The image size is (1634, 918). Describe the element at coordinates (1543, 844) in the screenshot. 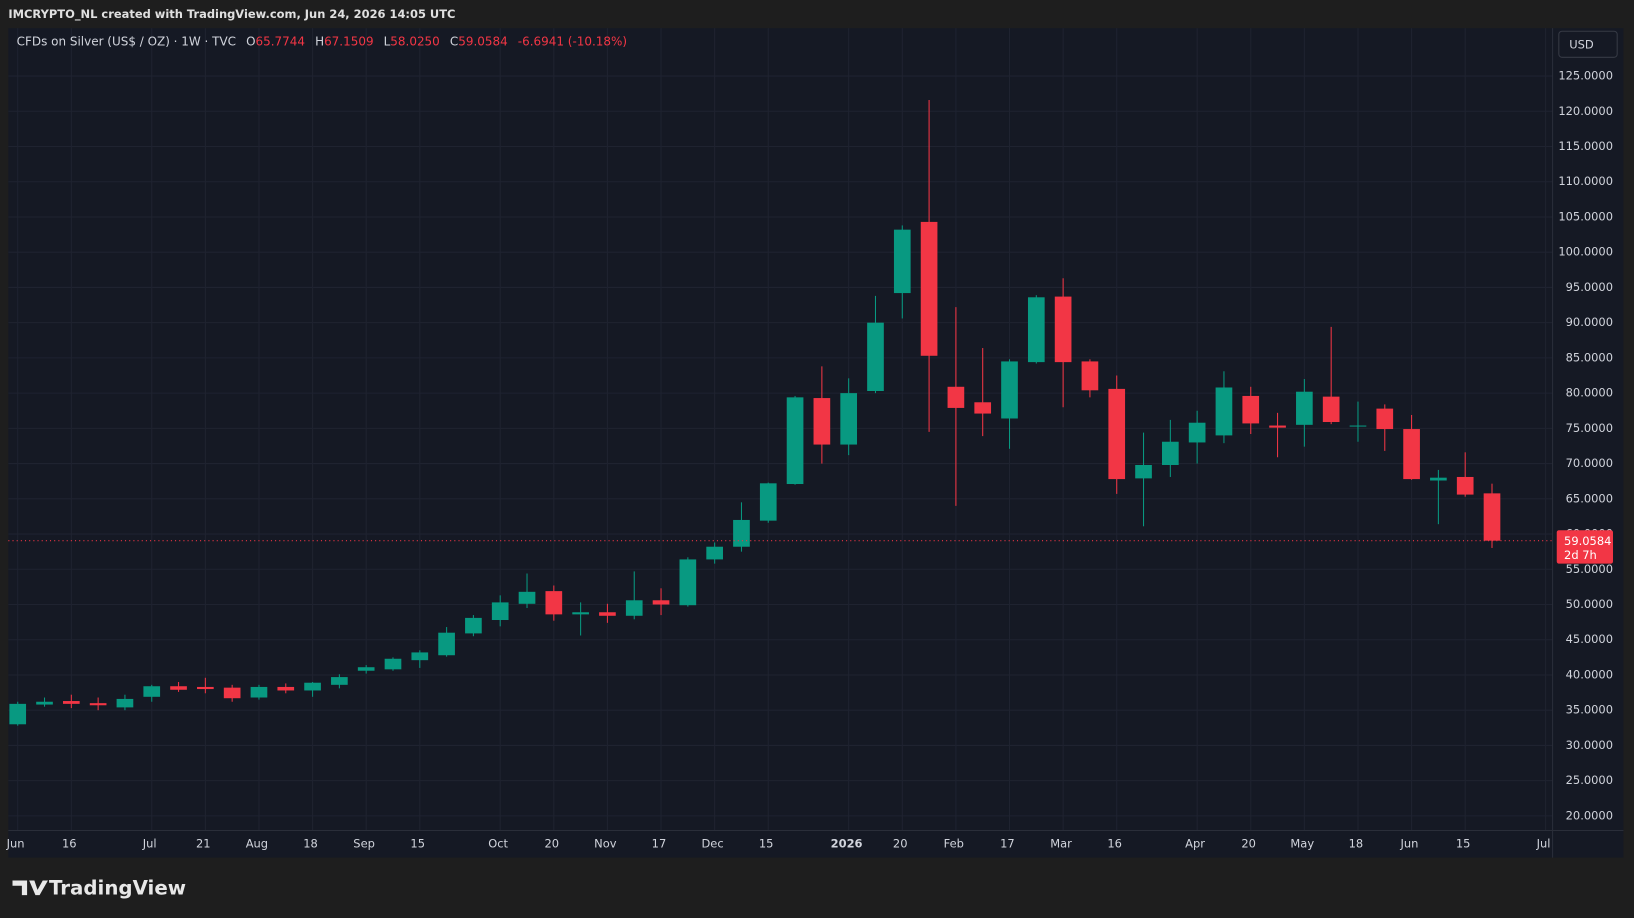

I see `x-tick-label: Jul` at that location.